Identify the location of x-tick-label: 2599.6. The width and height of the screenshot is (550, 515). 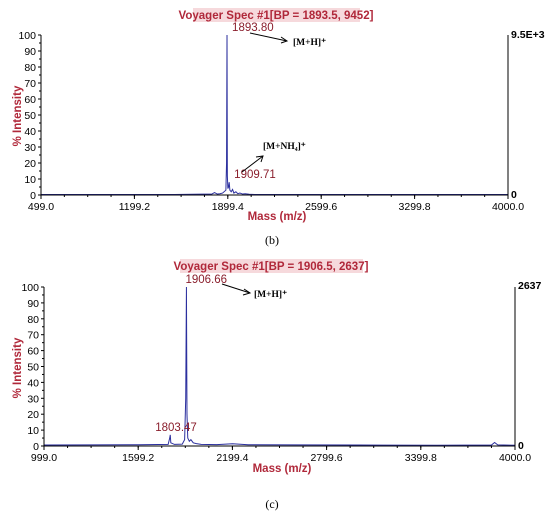
(321, 207).